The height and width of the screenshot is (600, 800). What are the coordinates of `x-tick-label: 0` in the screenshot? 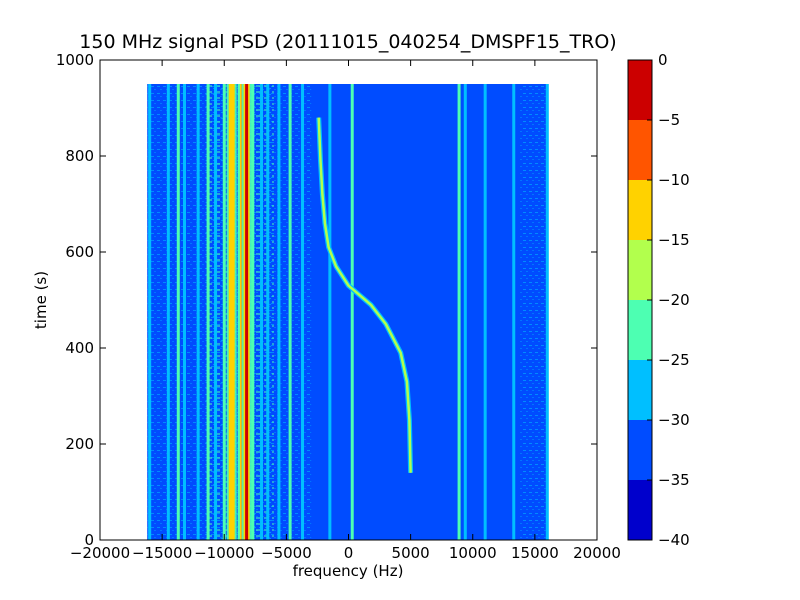 It's located at (349, 553).